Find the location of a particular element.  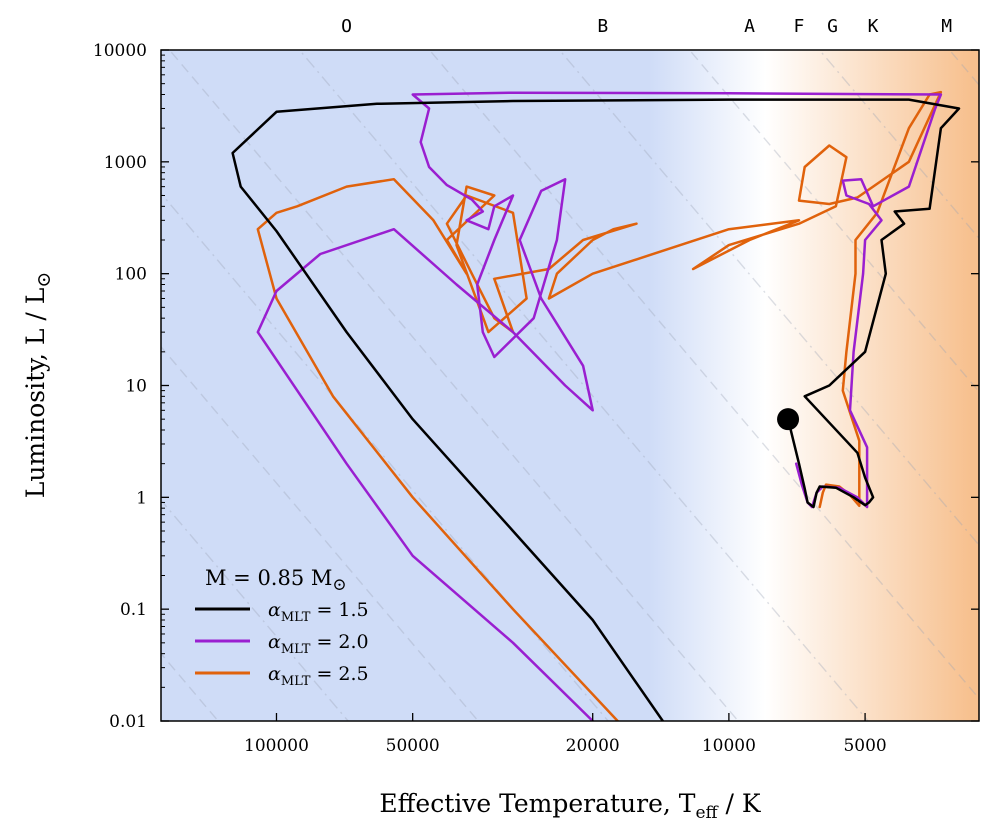

spectral-class-k: K is located at coordinates (873, 26).